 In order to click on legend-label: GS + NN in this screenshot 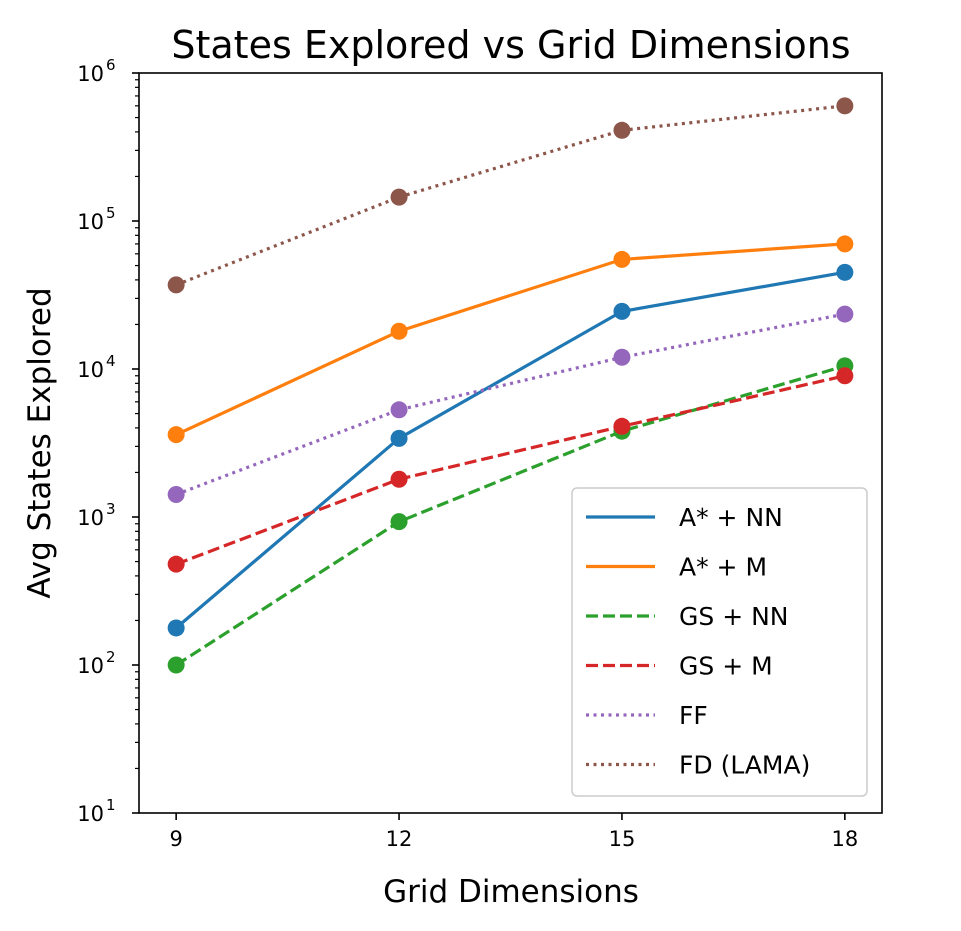, I will do `click(734, 616)`.